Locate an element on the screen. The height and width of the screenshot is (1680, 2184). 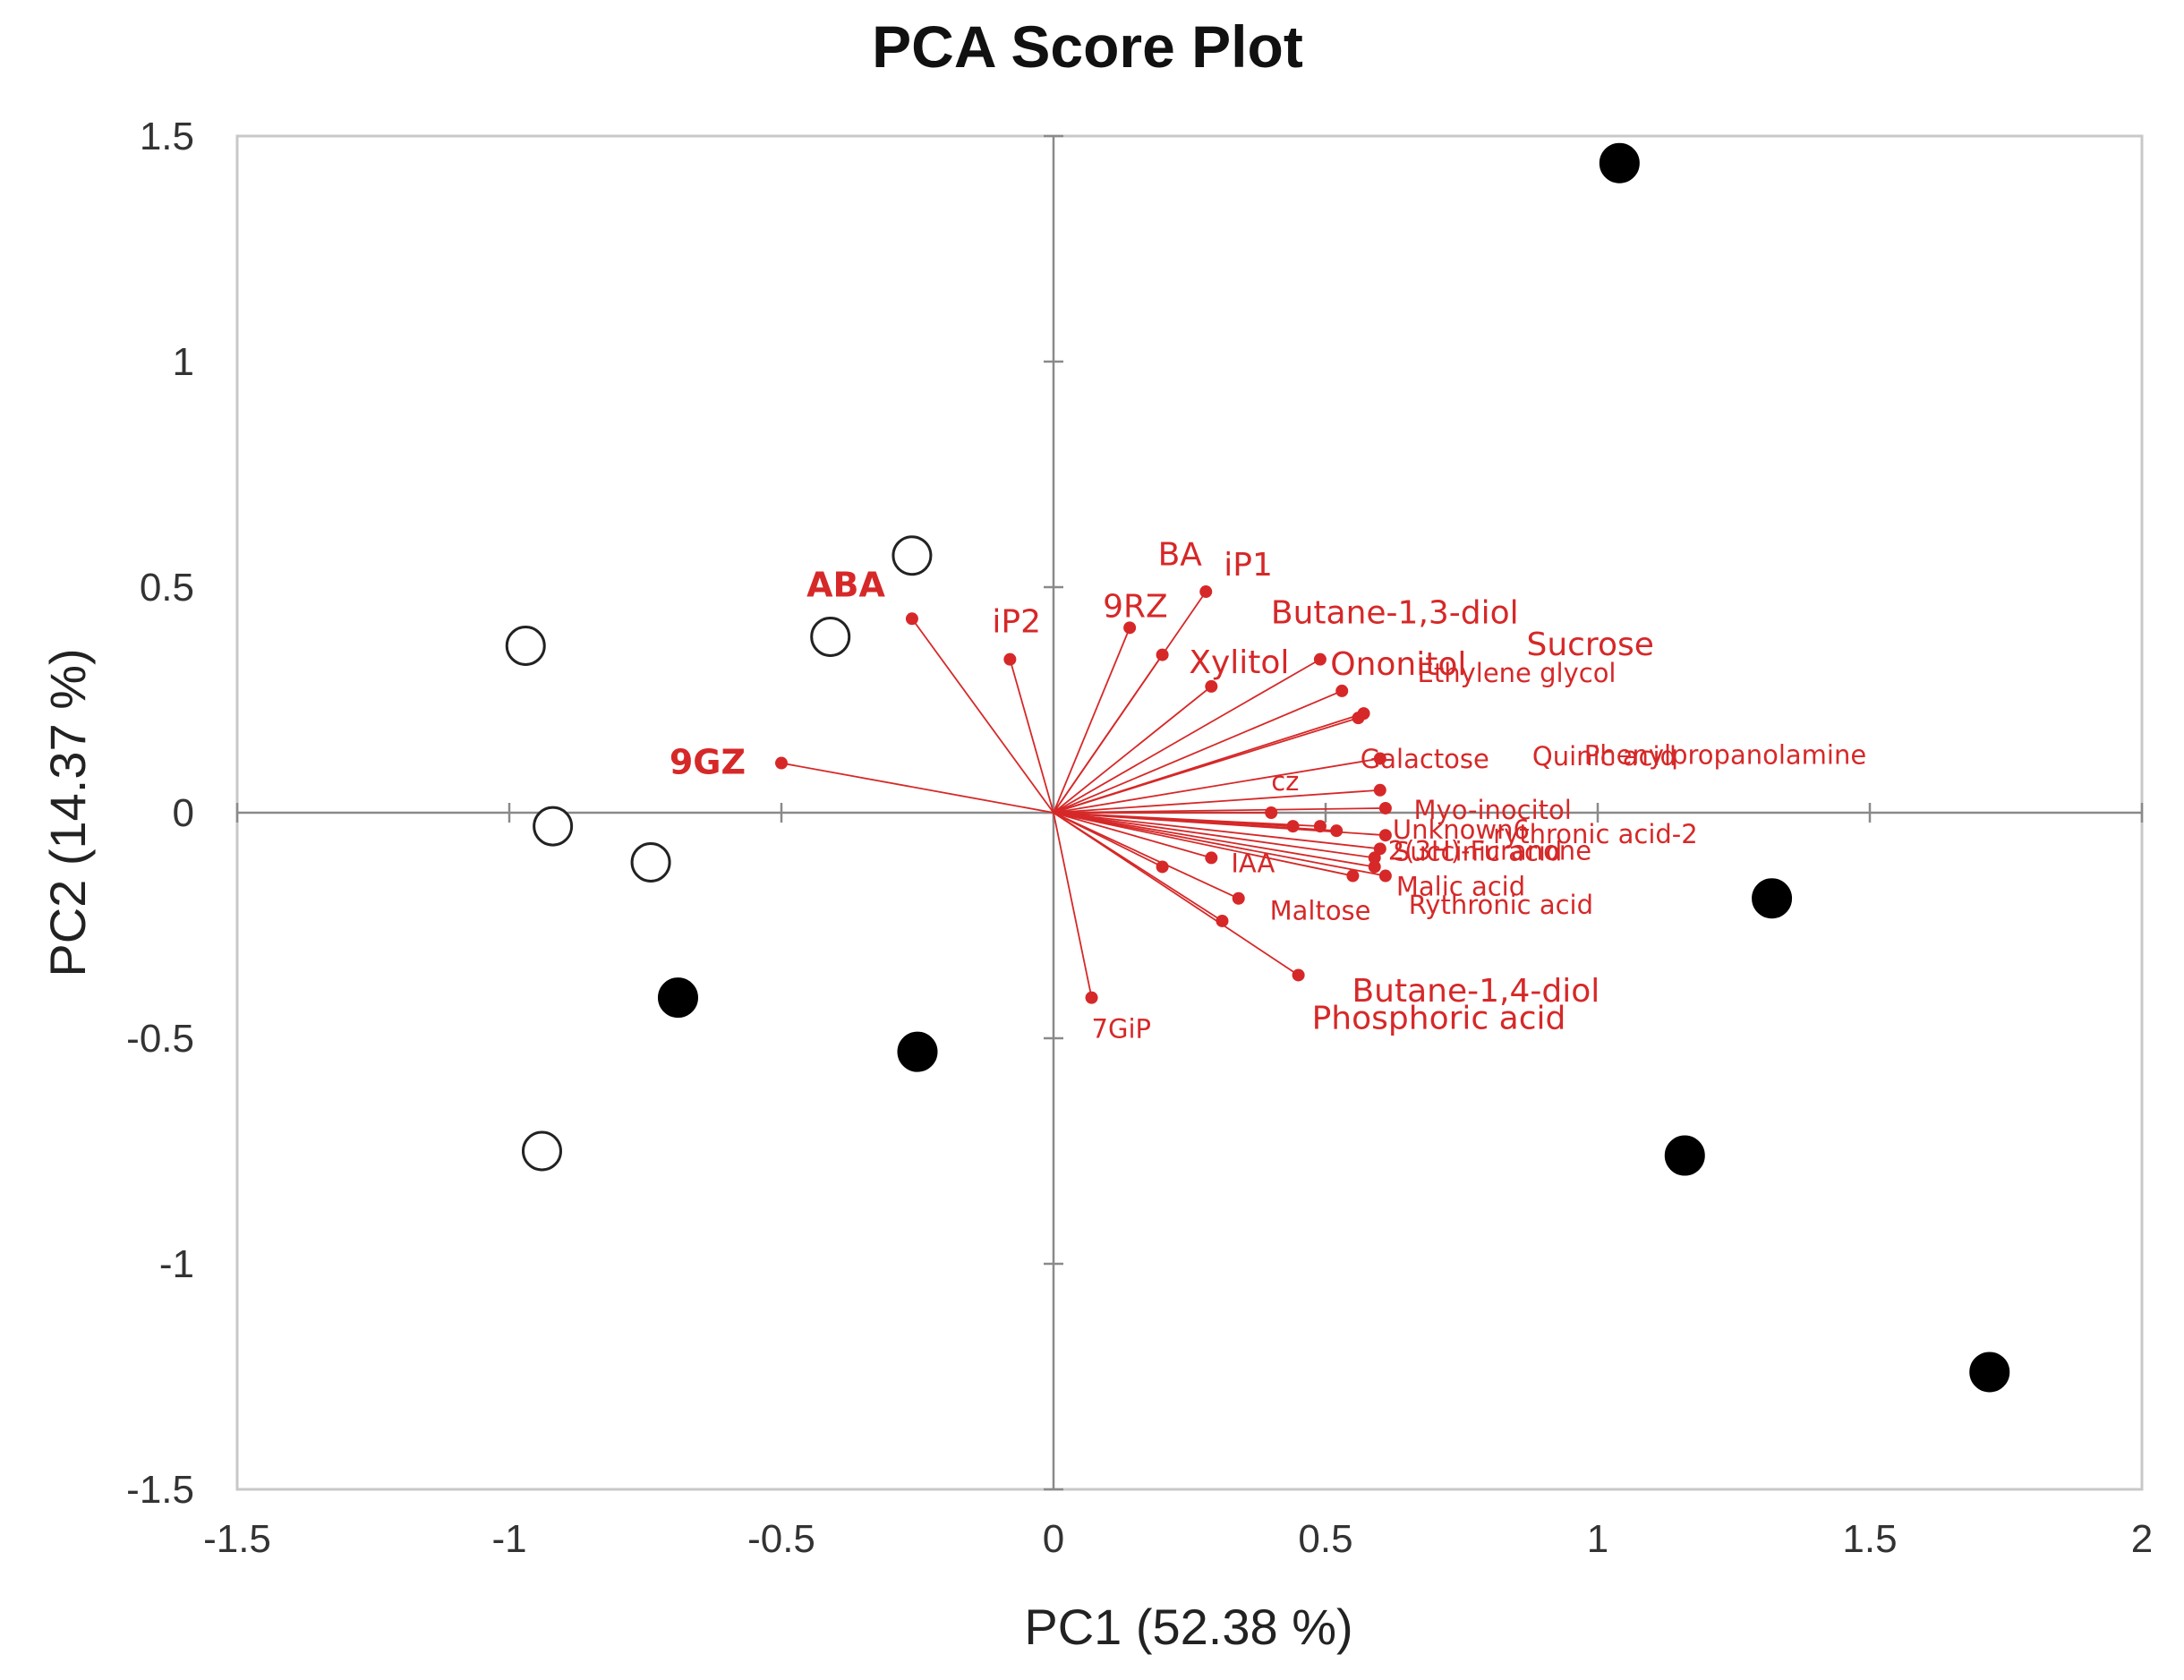
loading-label: 9GZ is located at coordinates (708, 762).